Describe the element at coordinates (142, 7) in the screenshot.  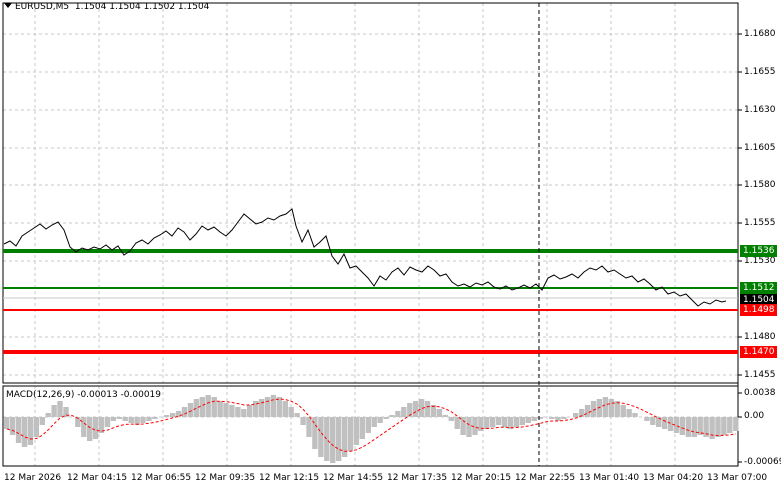
I see `ohlc-values: 1.1504 1.1504 1.1502 1.1504` at that location.